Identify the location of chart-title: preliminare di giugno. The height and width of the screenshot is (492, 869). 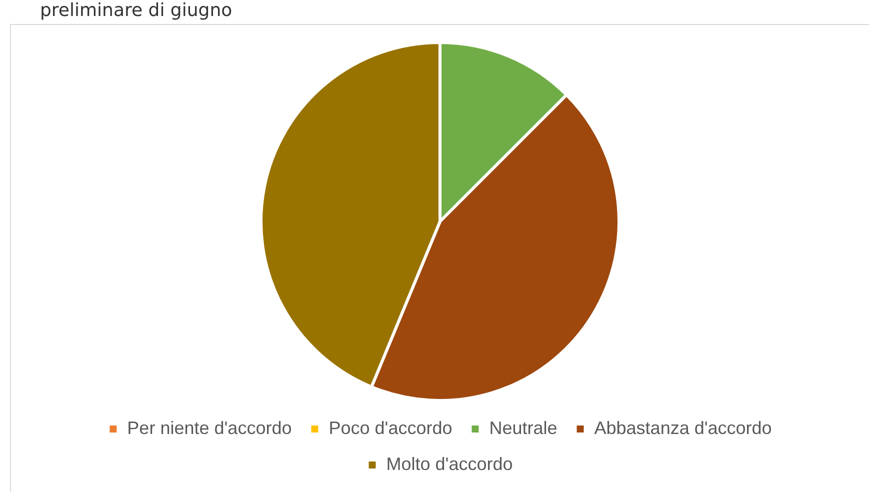
(136, 11).